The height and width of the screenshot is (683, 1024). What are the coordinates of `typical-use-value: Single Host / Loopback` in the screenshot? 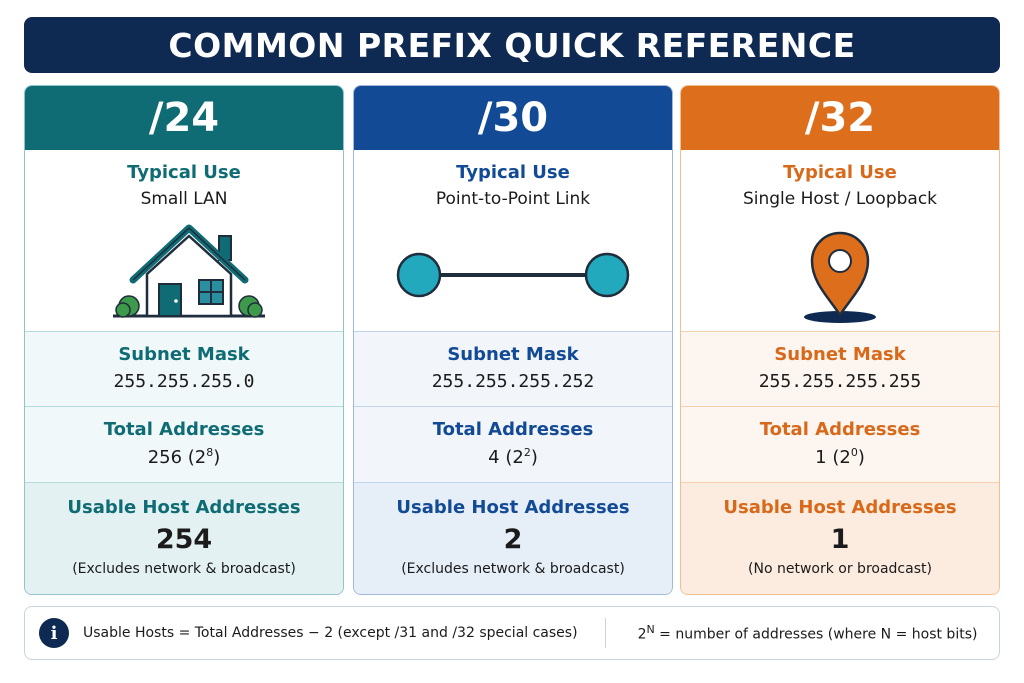 It's located at (840, 199).